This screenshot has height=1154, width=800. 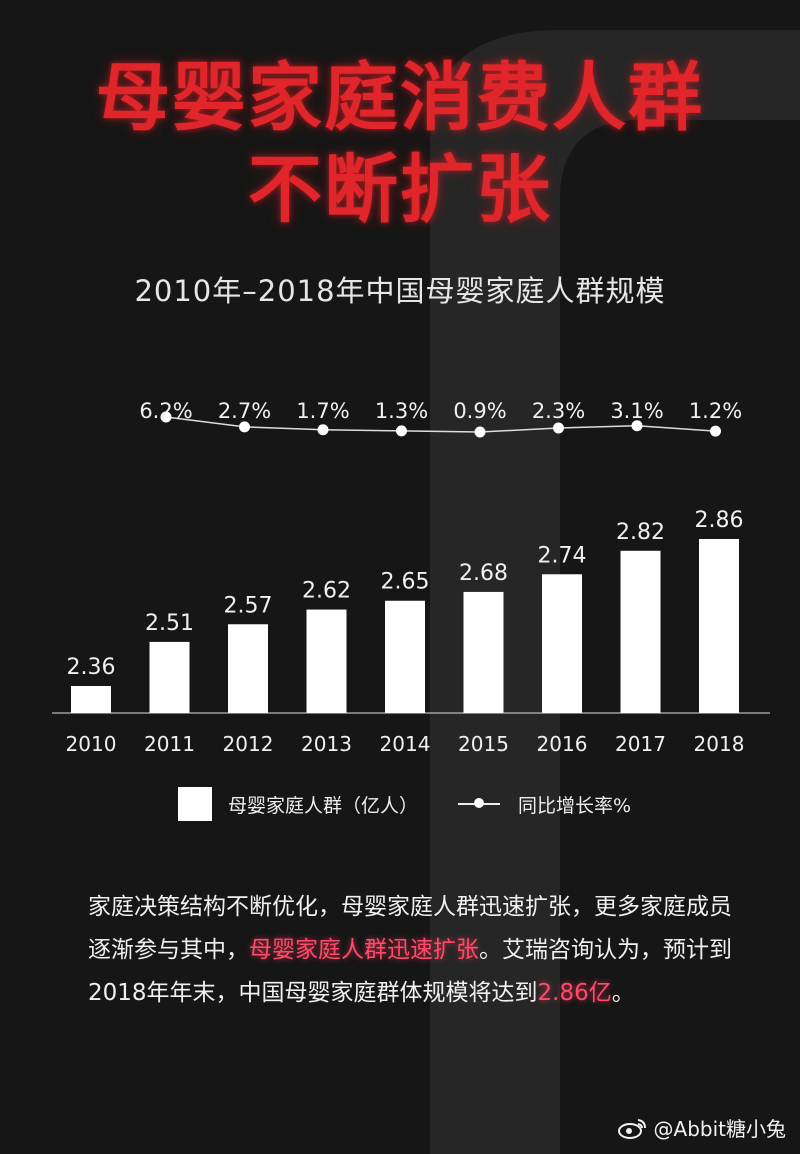 I want to click on watermark: @Abbit糖小兔, so click(x=701, y=1127).